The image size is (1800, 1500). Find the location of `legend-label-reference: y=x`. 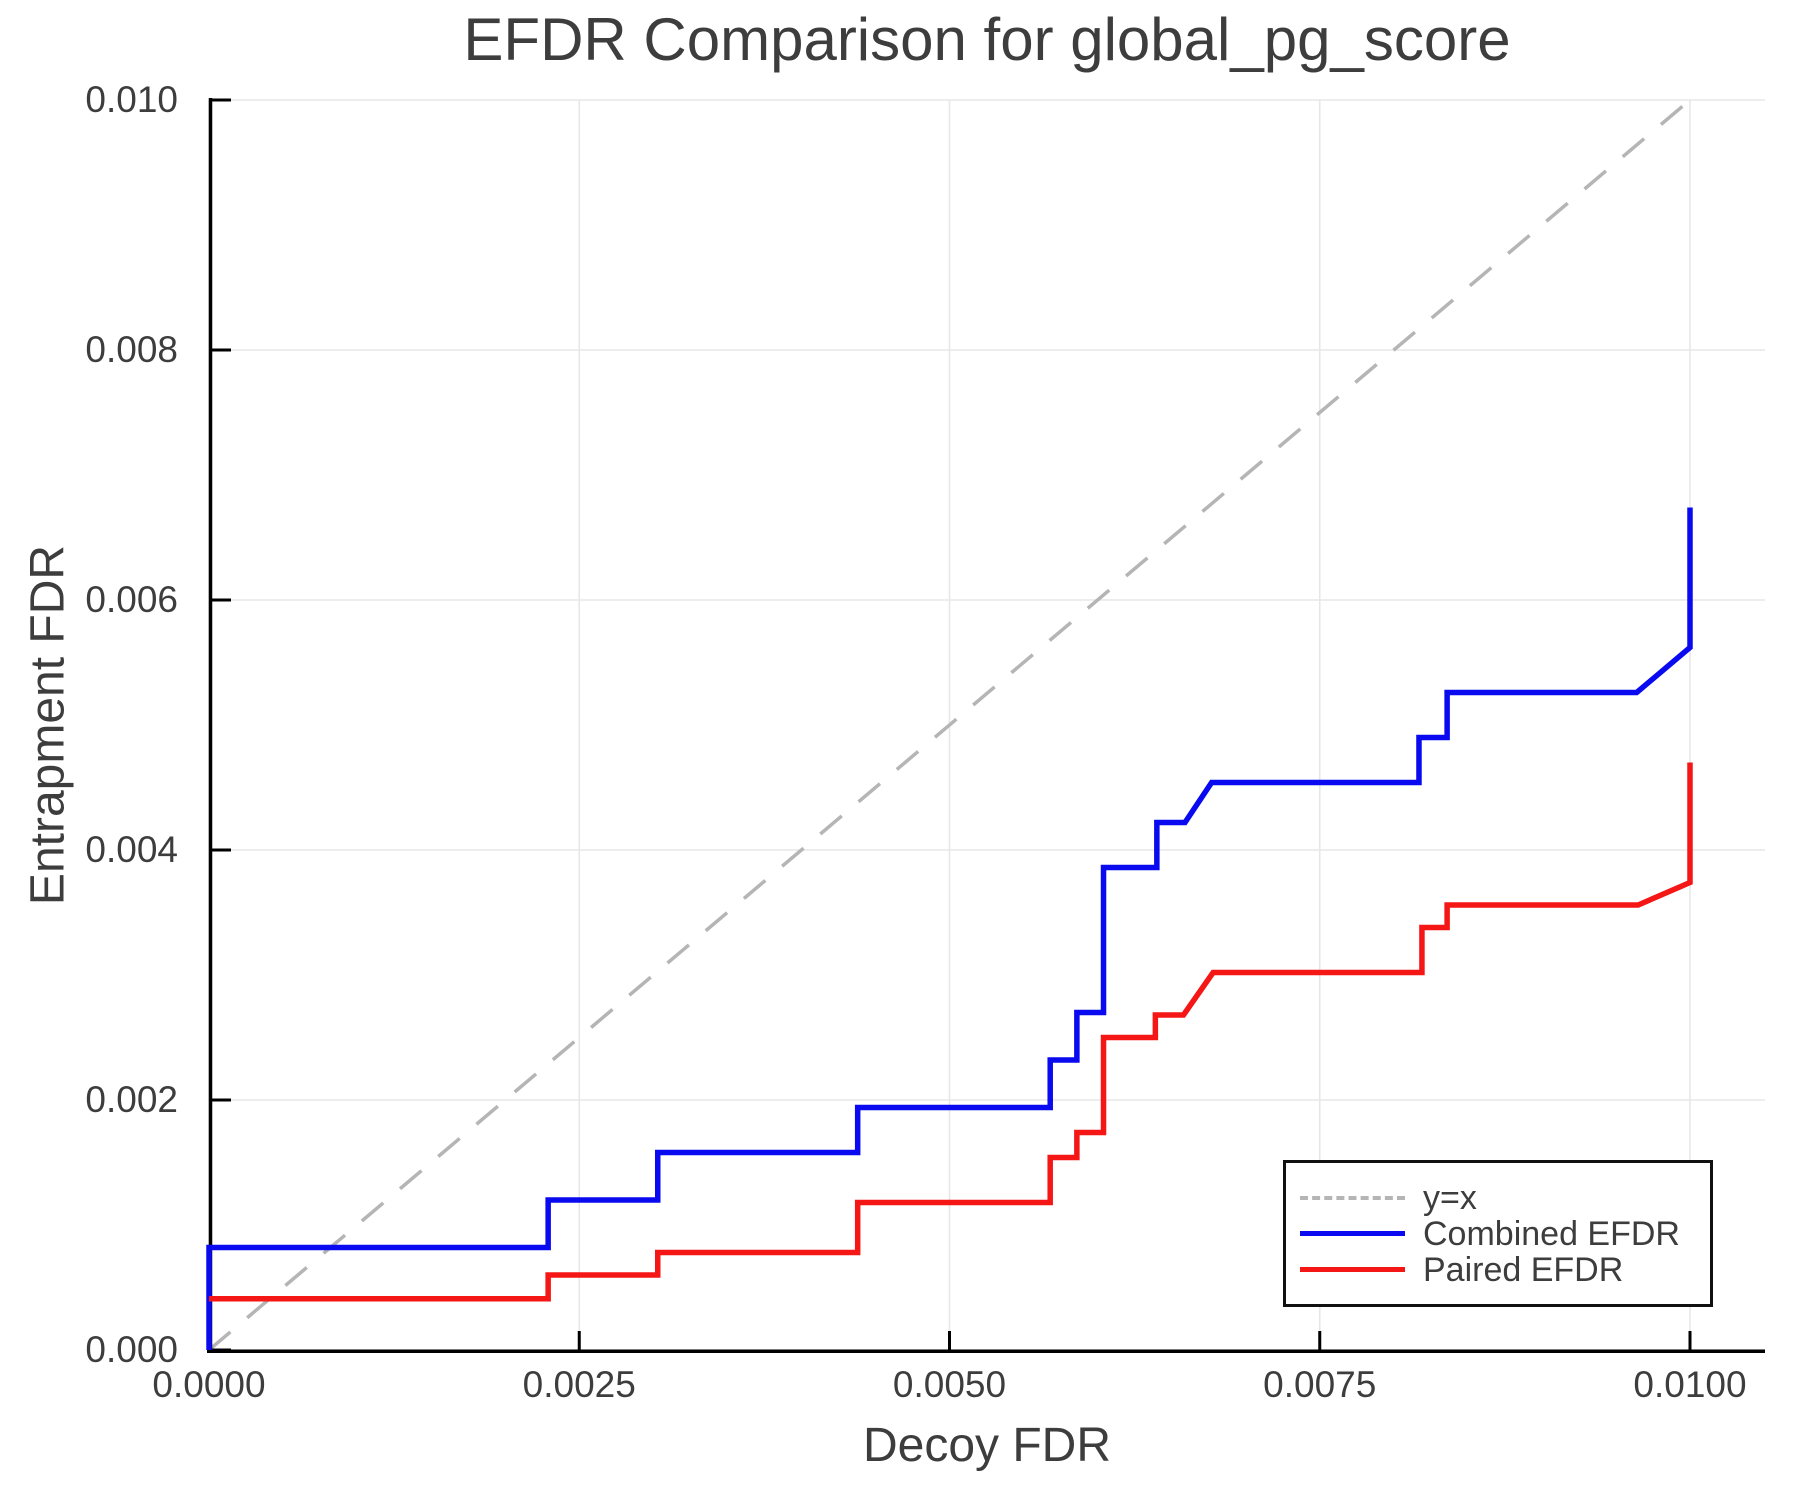

legend-label-reference: y=x is located at coordinates (1450, 1197).